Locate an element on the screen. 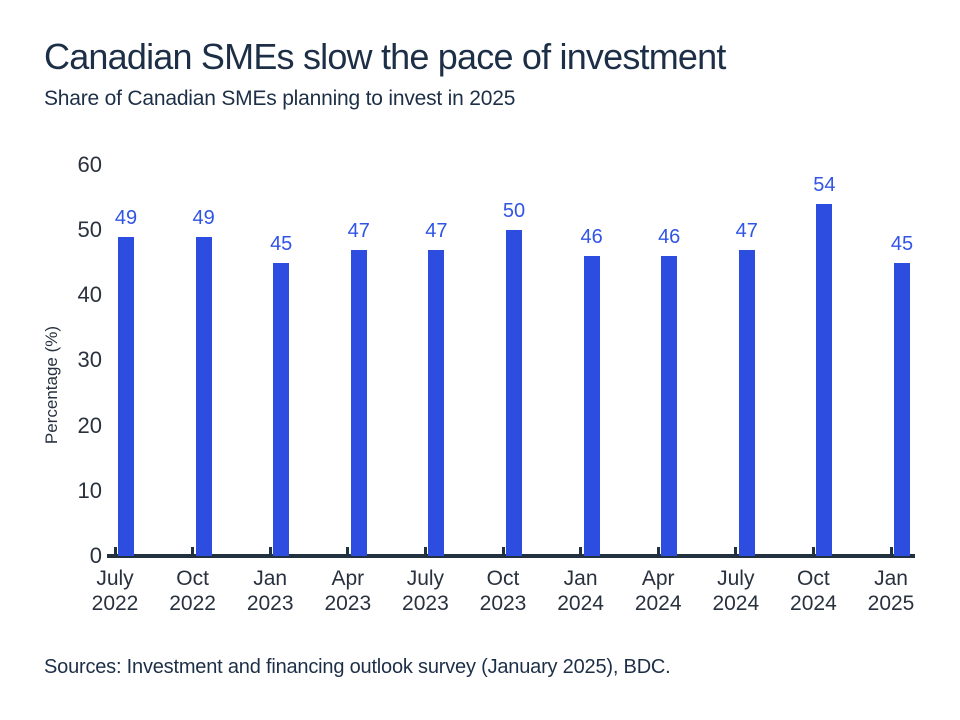 The width and height of the screenshot is (960, 720). x-tick-label: Jan 2024 is located at coordinates (581, 591).